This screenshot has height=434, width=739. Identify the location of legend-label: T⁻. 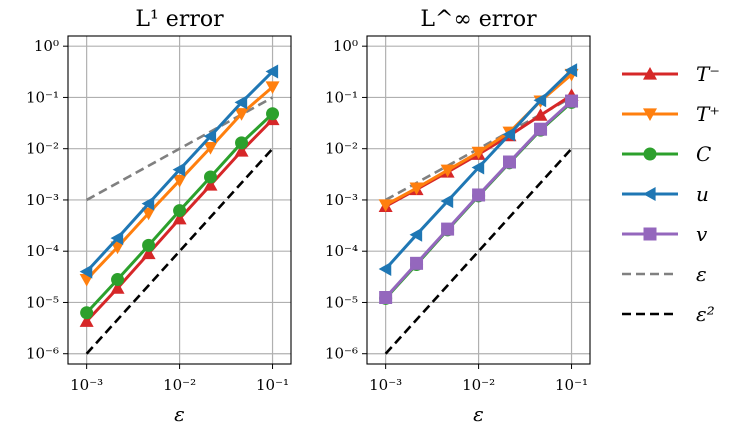
(708, 74).